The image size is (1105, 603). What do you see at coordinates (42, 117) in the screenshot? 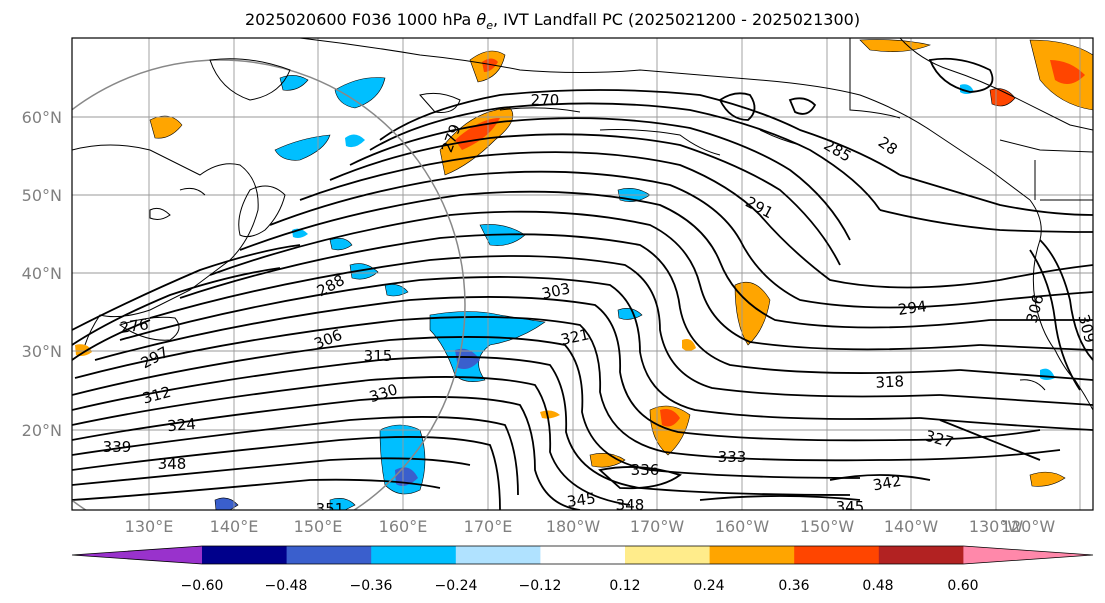
I see `lat-label: 60°N` at bounding box center [42, 117].